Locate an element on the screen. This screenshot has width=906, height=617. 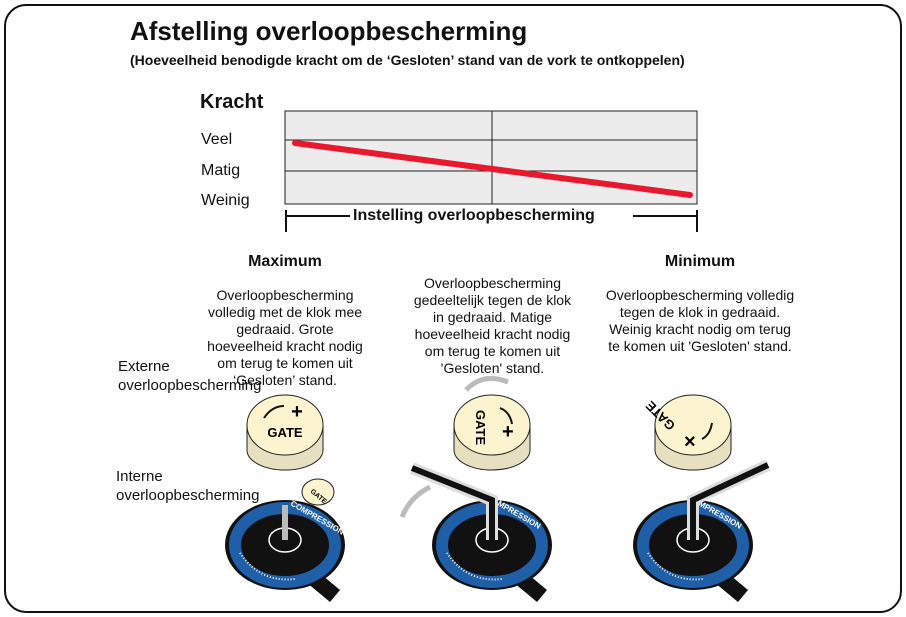
x-axis-bracket is located at coordinates (491, 221).